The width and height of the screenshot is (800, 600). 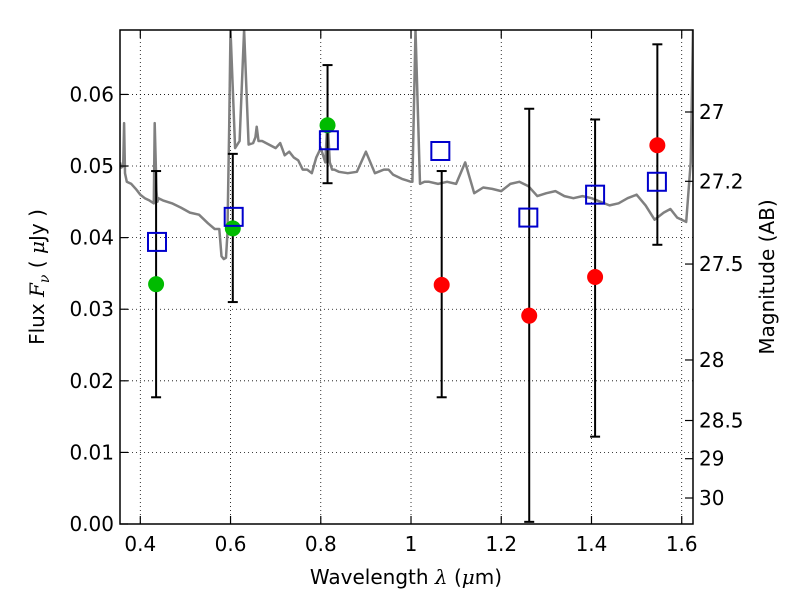 I want to click on x-axis-title: Wavelength λ (μm), so click(x=406, y=577).